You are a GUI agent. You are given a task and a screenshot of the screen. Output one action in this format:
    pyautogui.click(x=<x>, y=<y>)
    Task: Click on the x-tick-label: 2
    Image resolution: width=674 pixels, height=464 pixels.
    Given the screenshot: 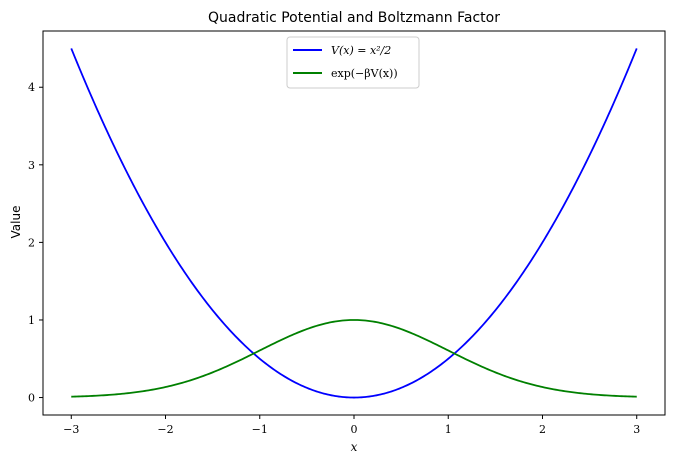 What is the action you would take?
    pyautogui.click(x=542, y=429)
    